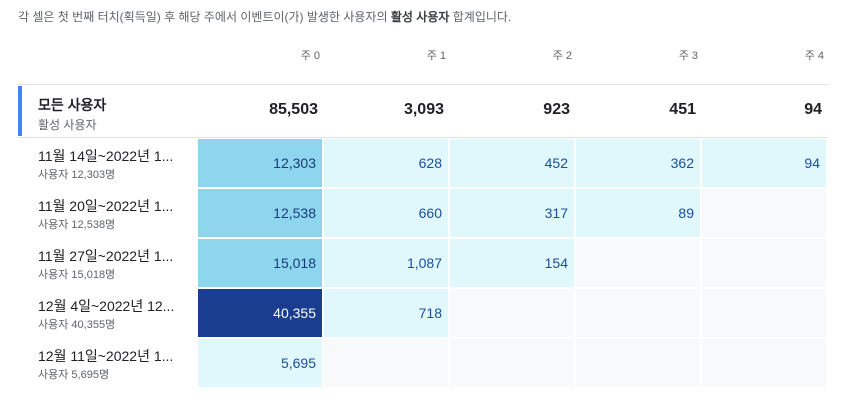  I want to click on cohort-cell: 15,018, so click(260, 263).